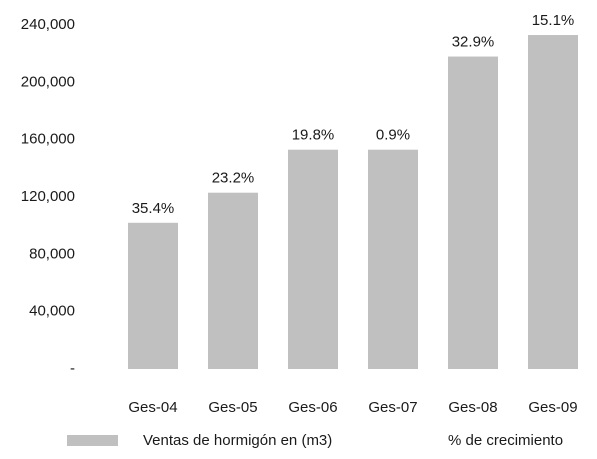  What do you see at coordinates (153, 208) in the screenshot?
I see `growth-label: 35.4%` at bounding box center [153, 208].